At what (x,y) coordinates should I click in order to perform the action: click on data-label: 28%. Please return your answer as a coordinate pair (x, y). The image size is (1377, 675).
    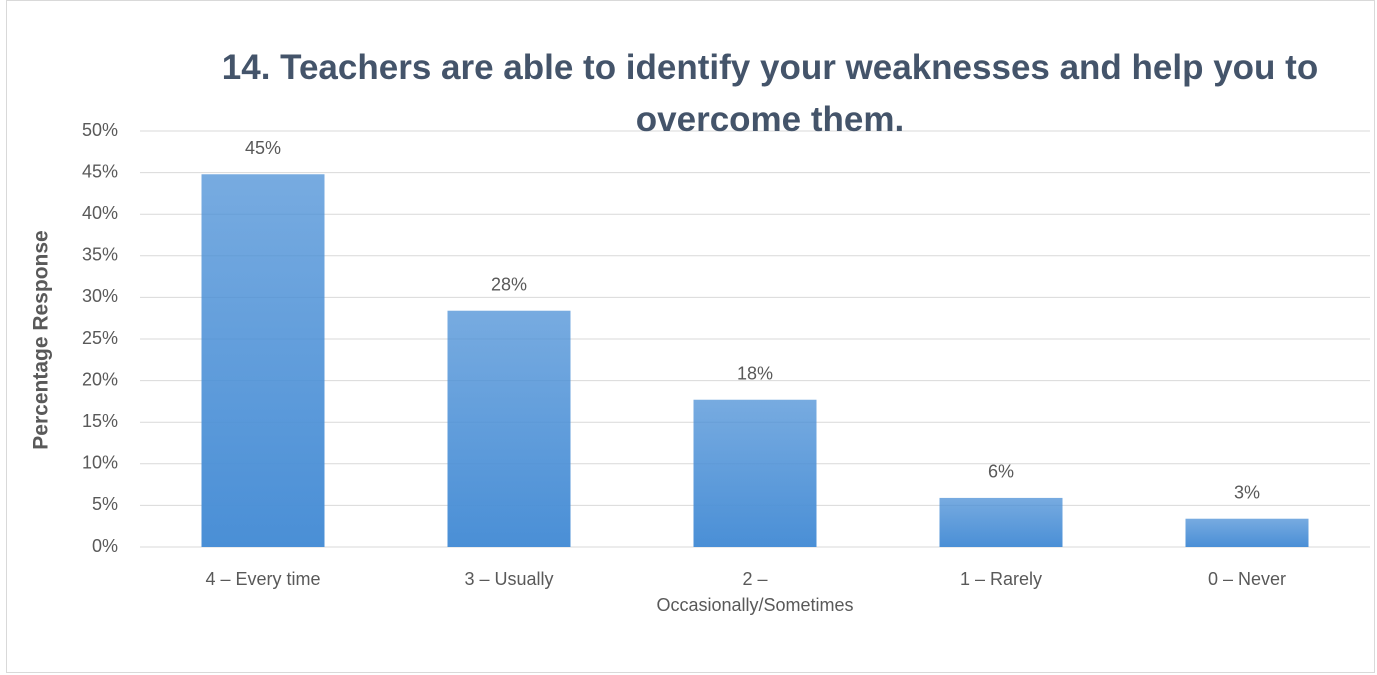
    Looking at the image, I should click on (509, 284).